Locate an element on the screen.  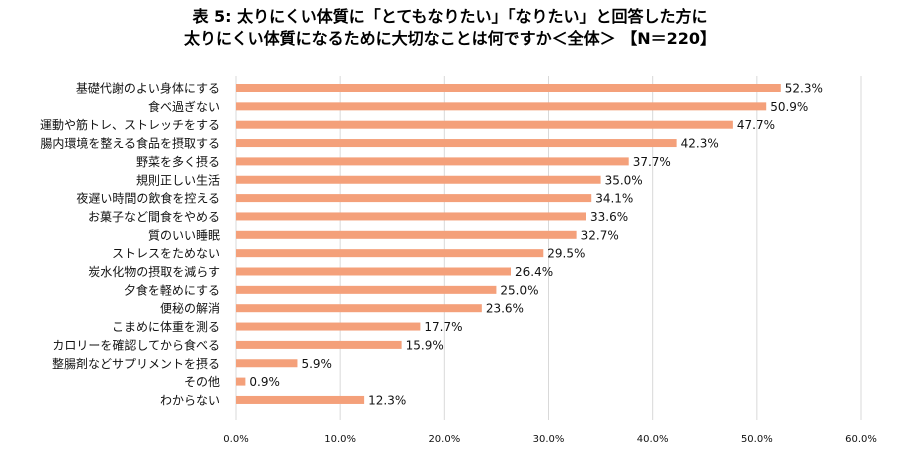
category-label-2: 運動や筋トレ、ストレッチをする is located at coordinates (130, 124).